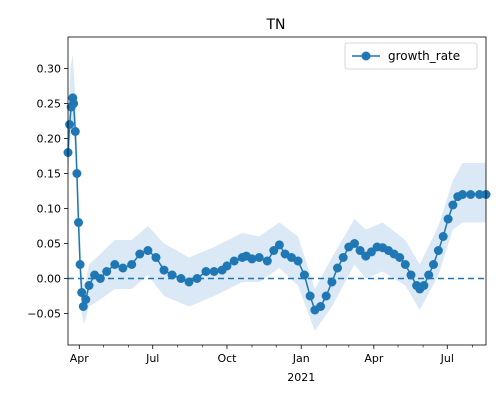  Describe the element at coordinates (227, 358) in the screenshot. I see `x-tick-label: Oct` at that location.